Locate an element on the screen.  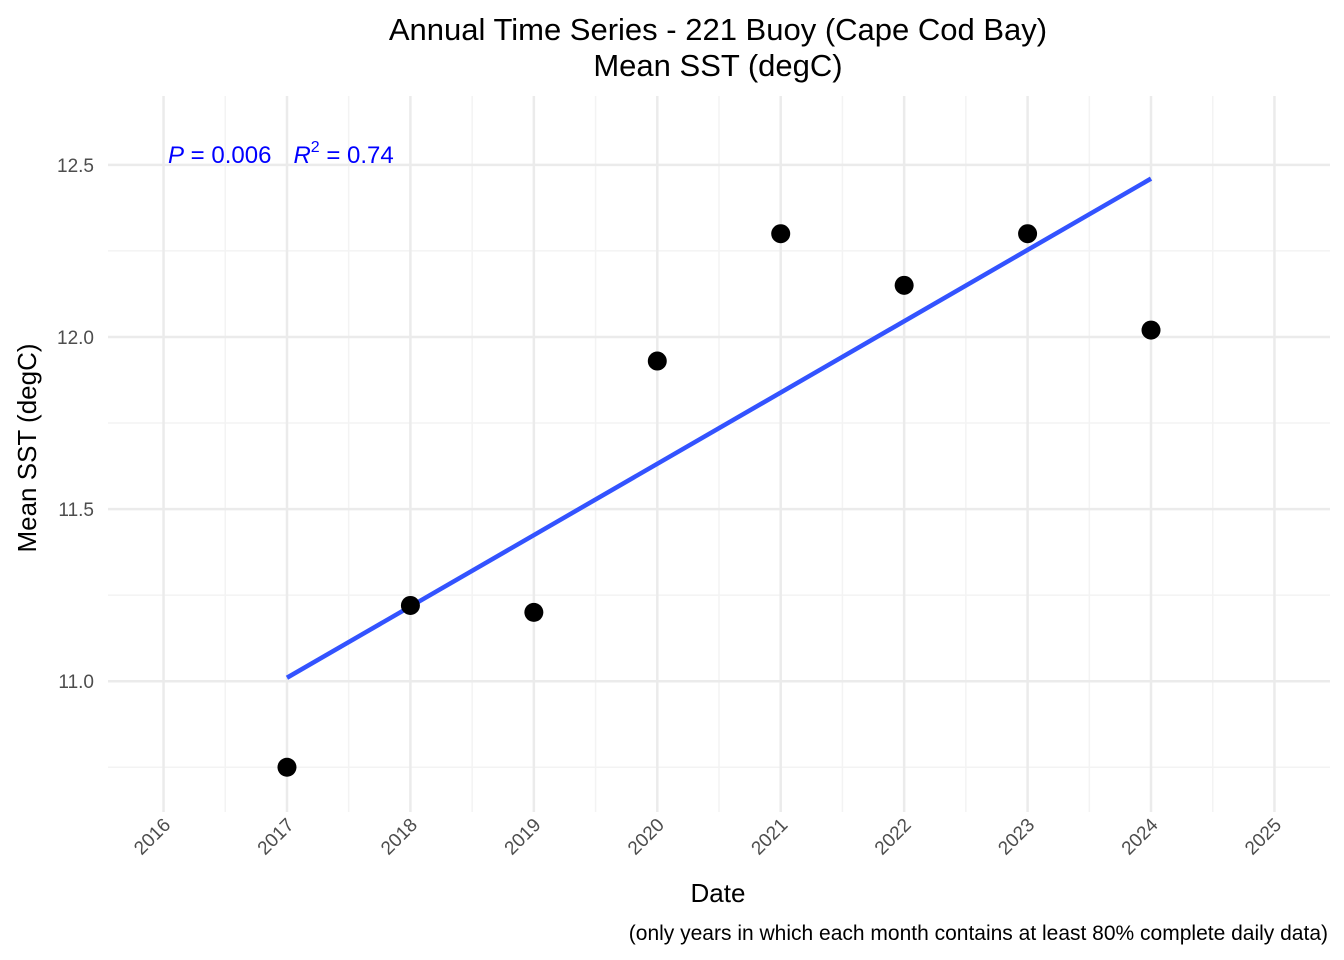
r-value: = 0.74 is located at coordinates (357, 155).